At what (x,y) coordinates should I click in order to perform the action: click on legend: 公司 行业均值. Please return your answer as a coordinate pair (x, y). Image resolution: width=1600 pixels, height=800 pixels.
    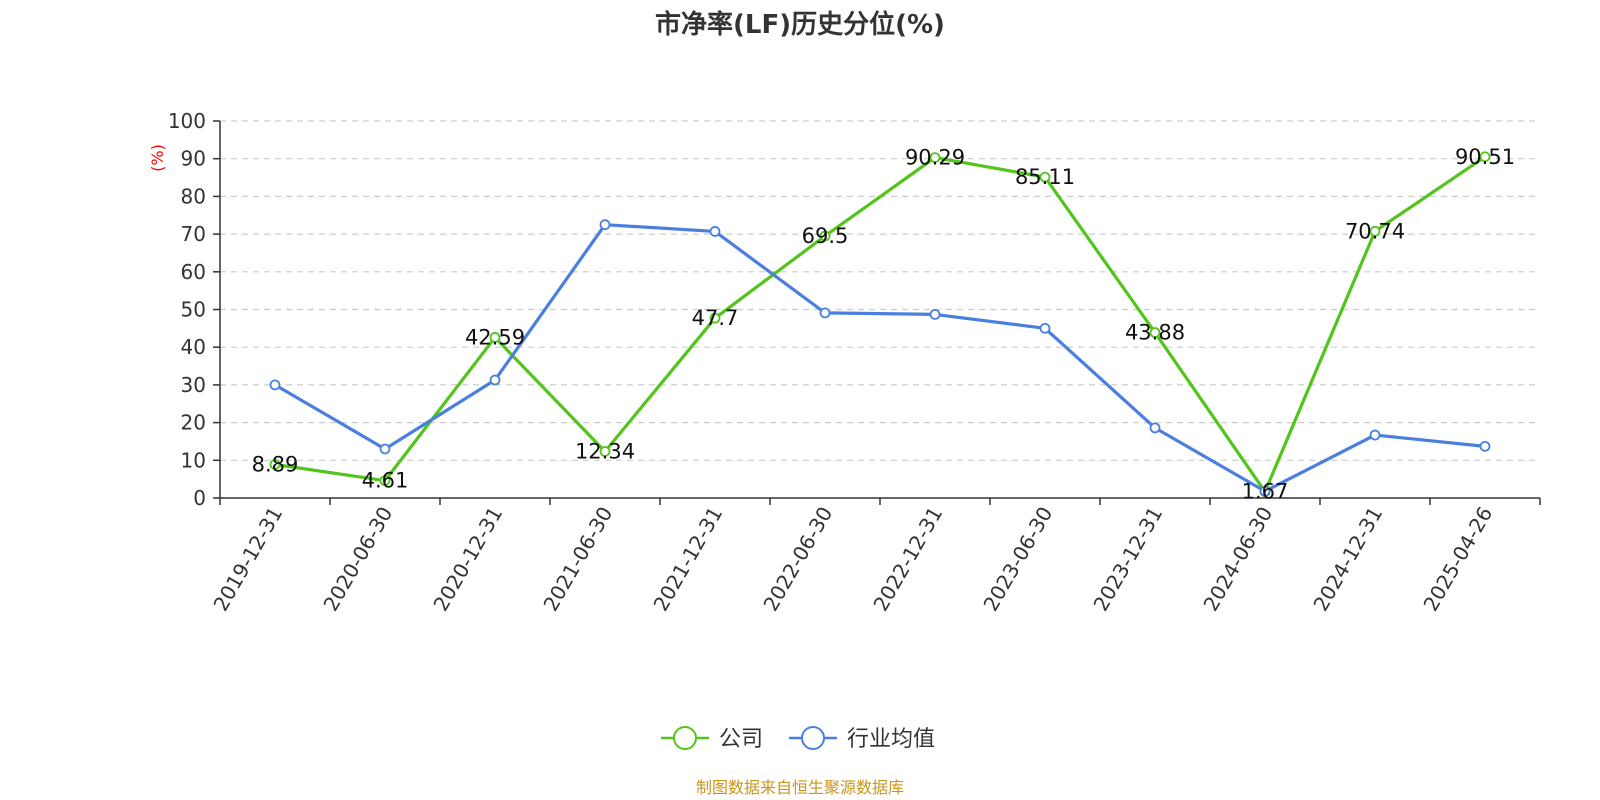
    Looking at the image, I should click on (798, 739).